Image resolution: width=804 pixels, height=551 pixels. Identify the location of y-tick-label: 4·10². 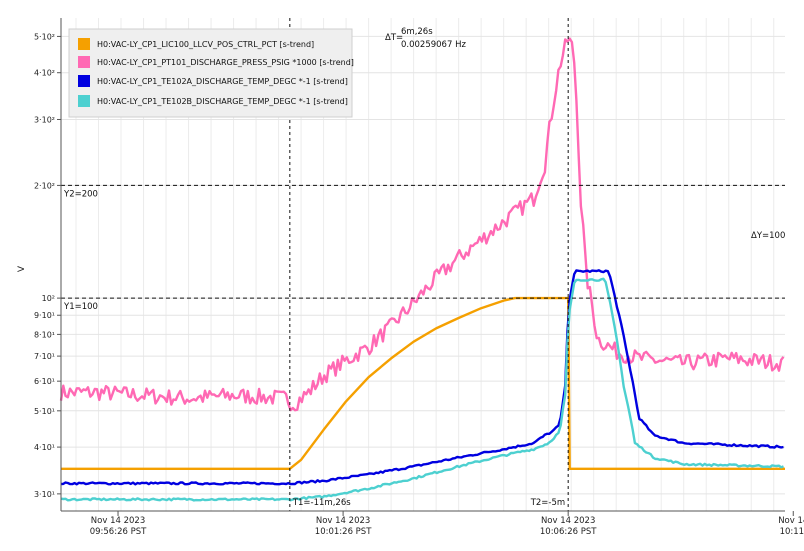
(44, 73).